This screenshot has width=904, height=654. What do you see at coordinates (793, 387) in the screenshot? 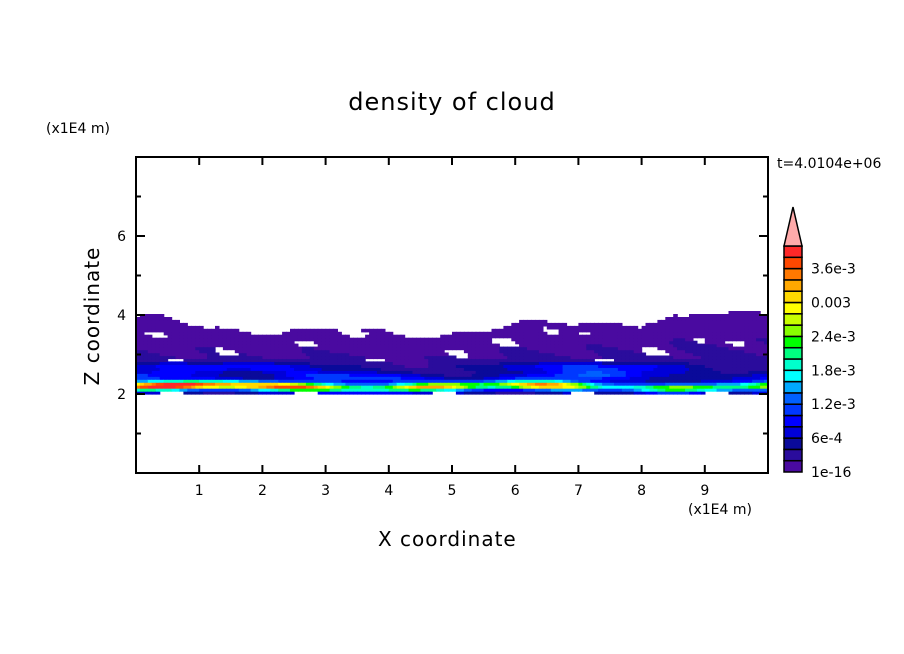
I see `colorbar-swatch` at bounding box center [793, 387].